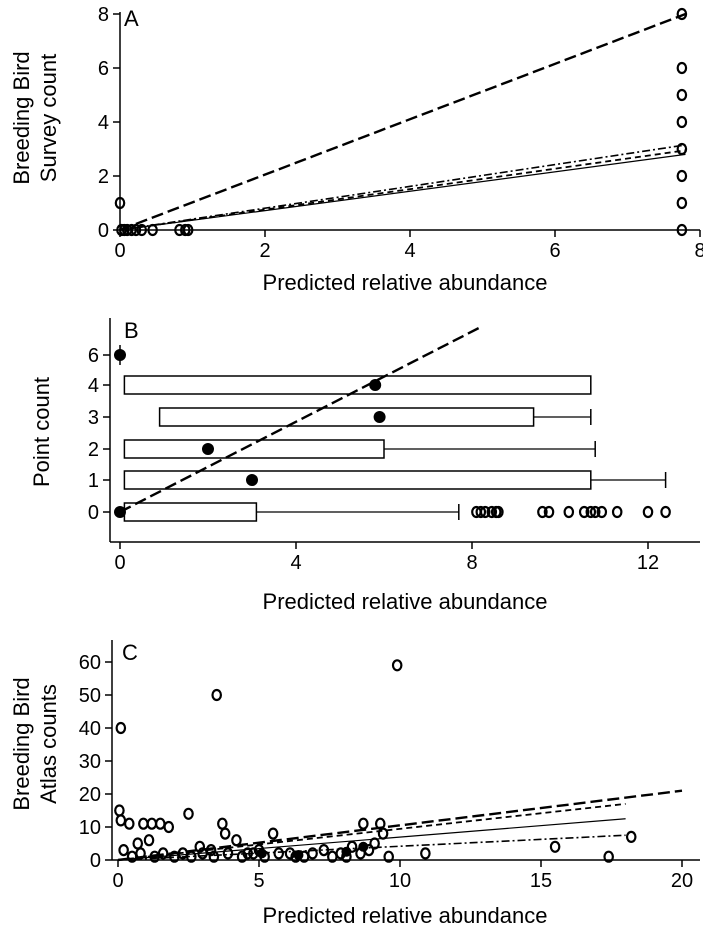 The height and width of the screenshot is (930, 703). What do you see at coordinates (90, 795) in the screenshot?
I see `y-tick-label: 20` at bounding box center [90, 795].